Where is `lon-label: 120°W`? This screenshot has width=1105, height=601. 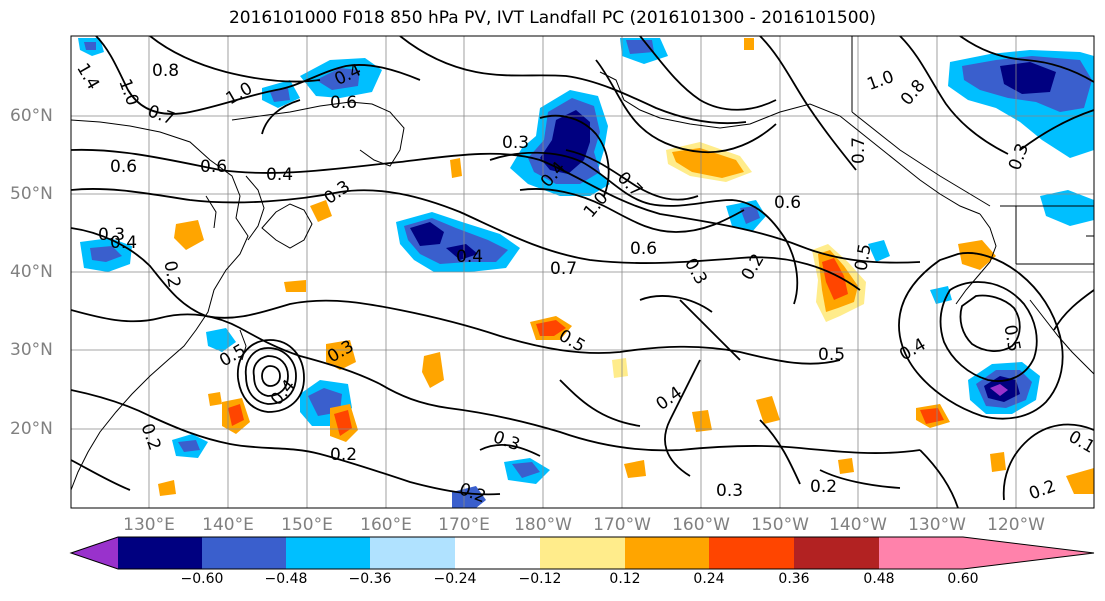 lon-label: 120°W is located at coordinates (1016, 525).